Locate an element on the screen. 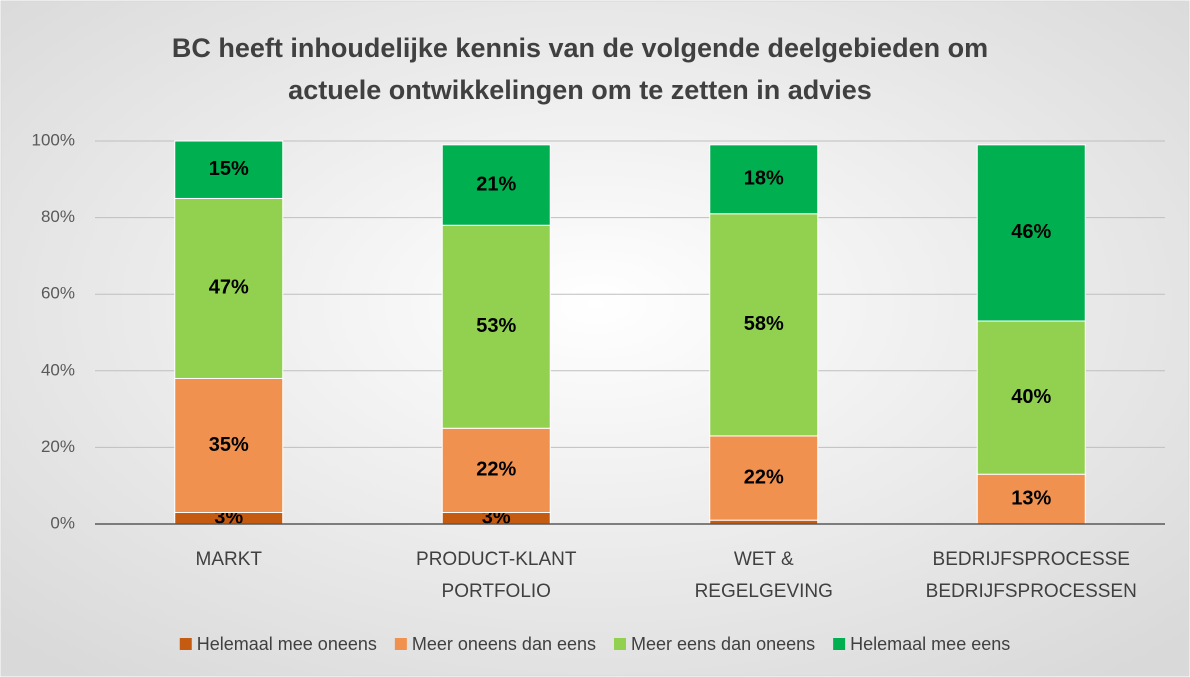  y-tick-label: 0% is located at coordinates (62, 522).